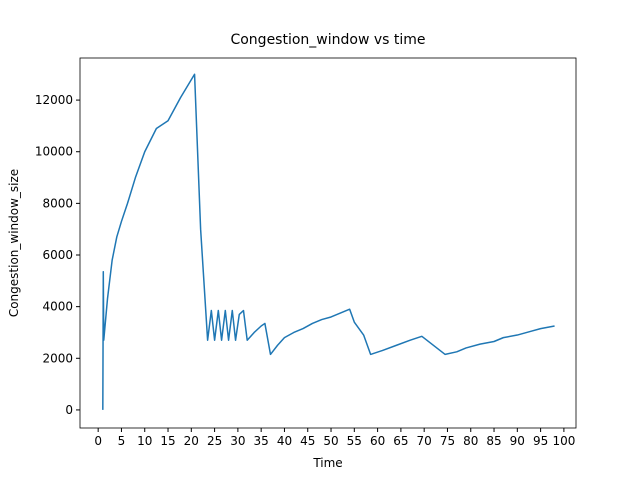 This screenshot has height=480, width=640. I want to click on x-tick-label: 90, so click(517, 441).